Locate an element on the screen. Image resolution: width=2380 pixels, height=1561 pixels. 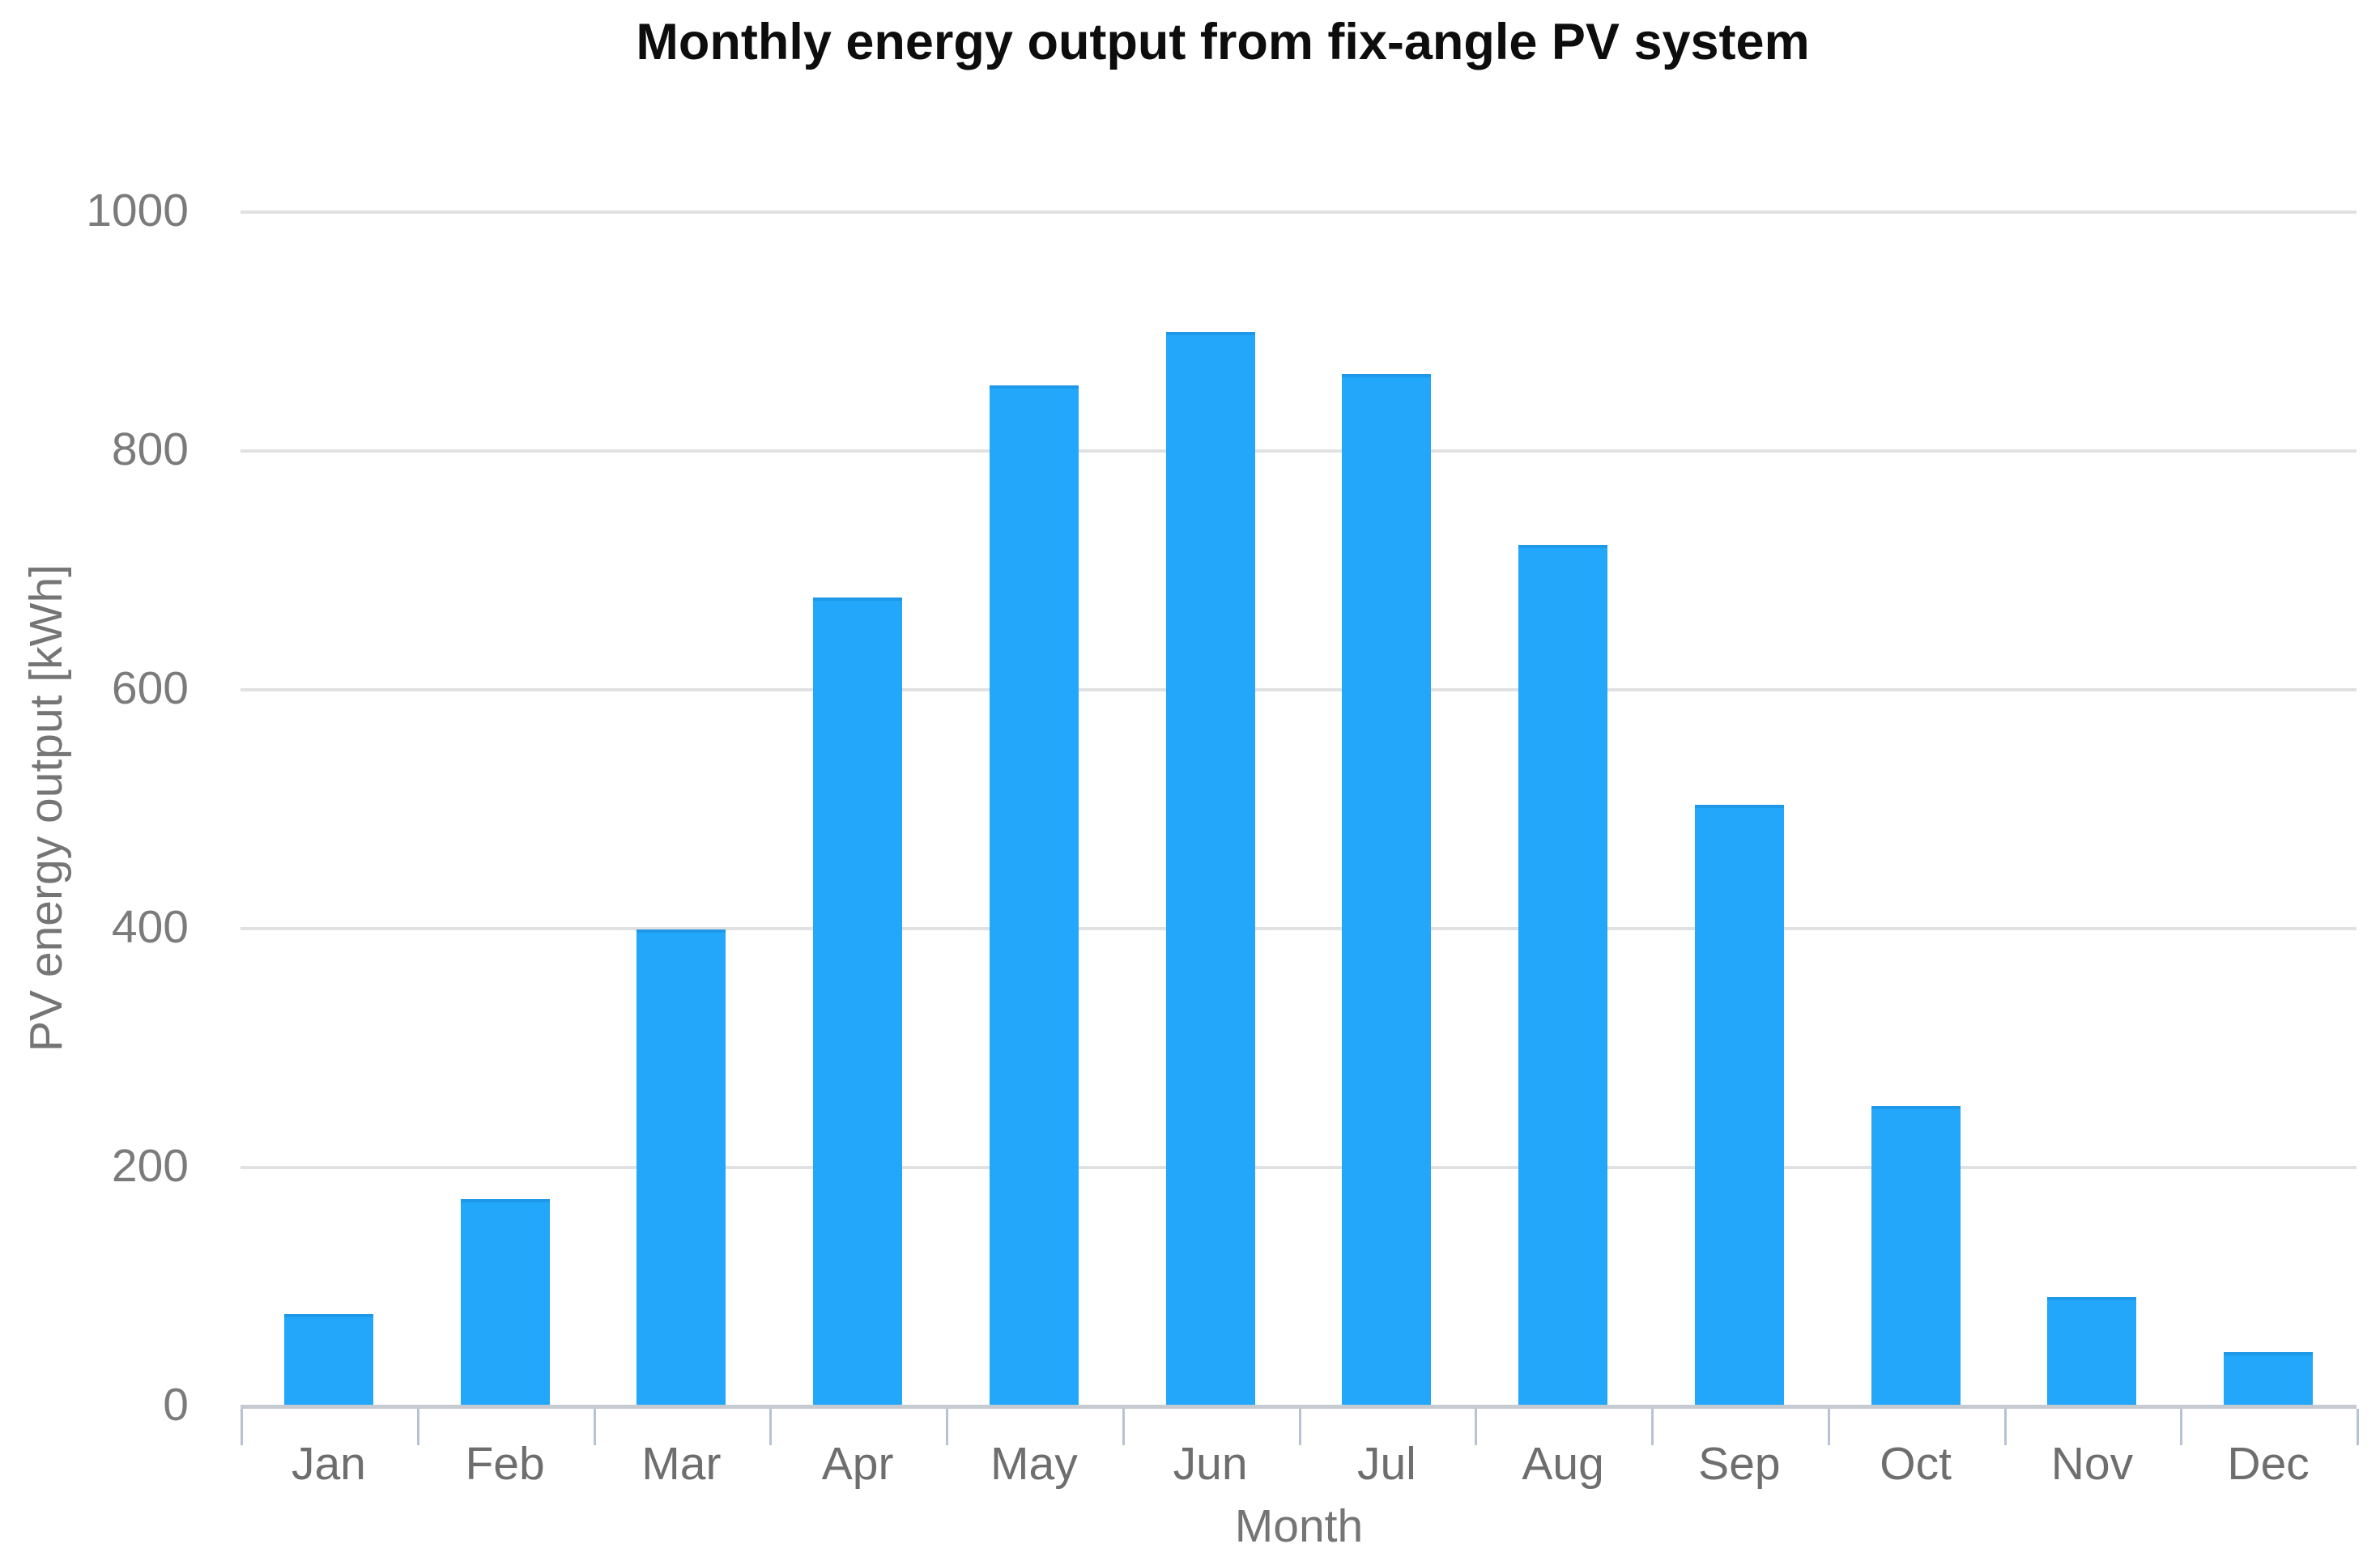
bar-feb is located at coordinates (505, 1302).